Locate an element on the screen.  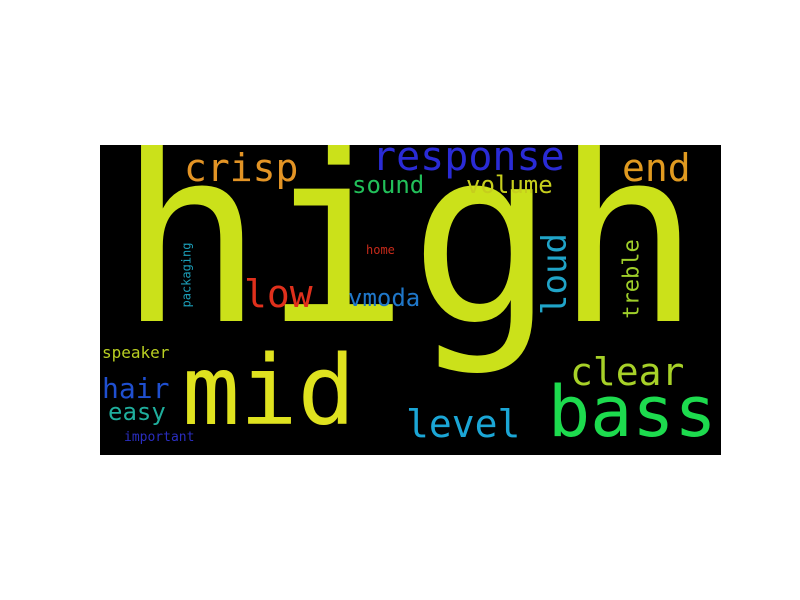
word-clear: clear is located at coordinates (627, 372).